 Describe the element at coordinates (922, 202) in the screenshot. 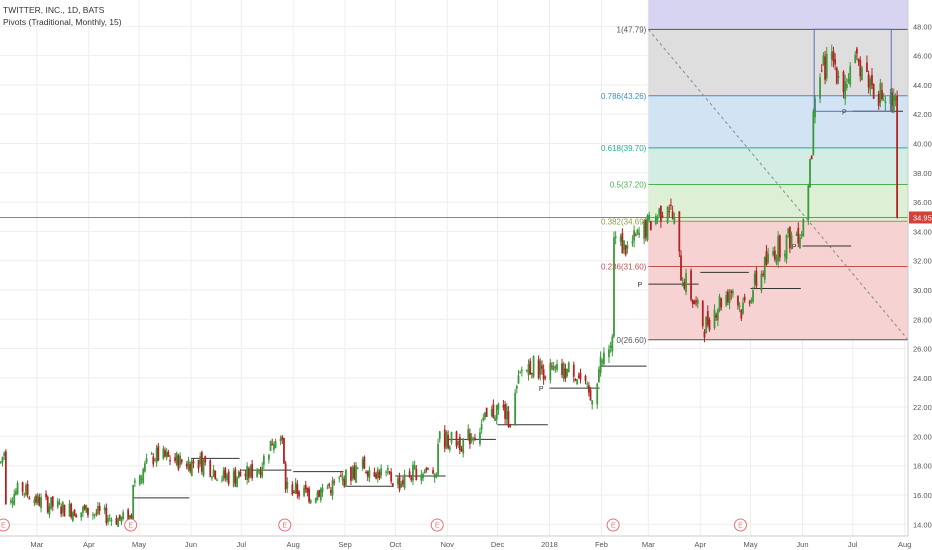

I see `price-tick-label: 36.00` at that location.